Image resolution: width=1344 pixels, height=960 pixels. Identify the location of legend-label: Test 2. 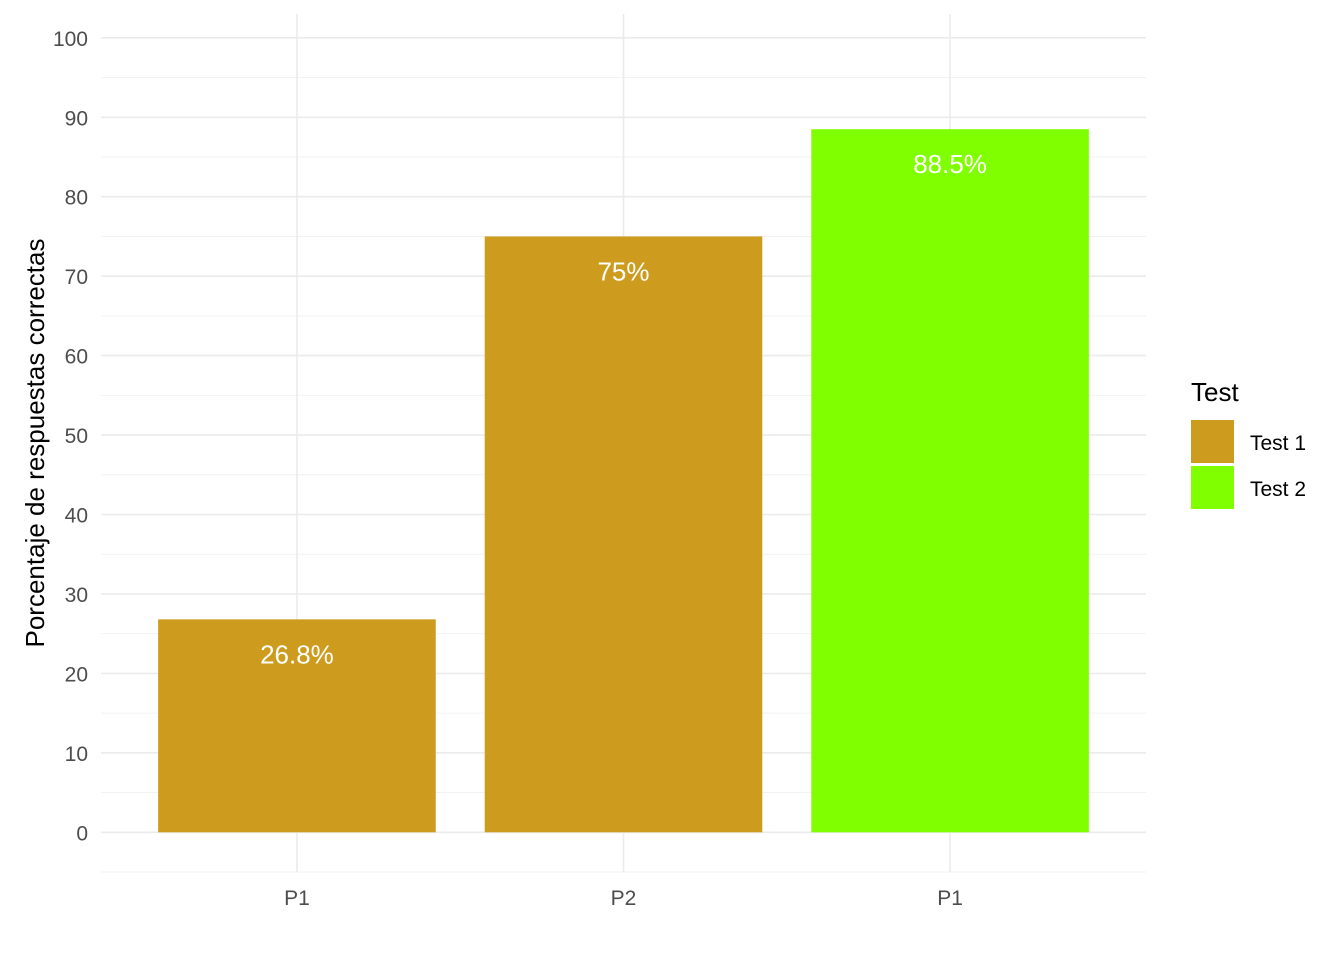
(1278, 489).